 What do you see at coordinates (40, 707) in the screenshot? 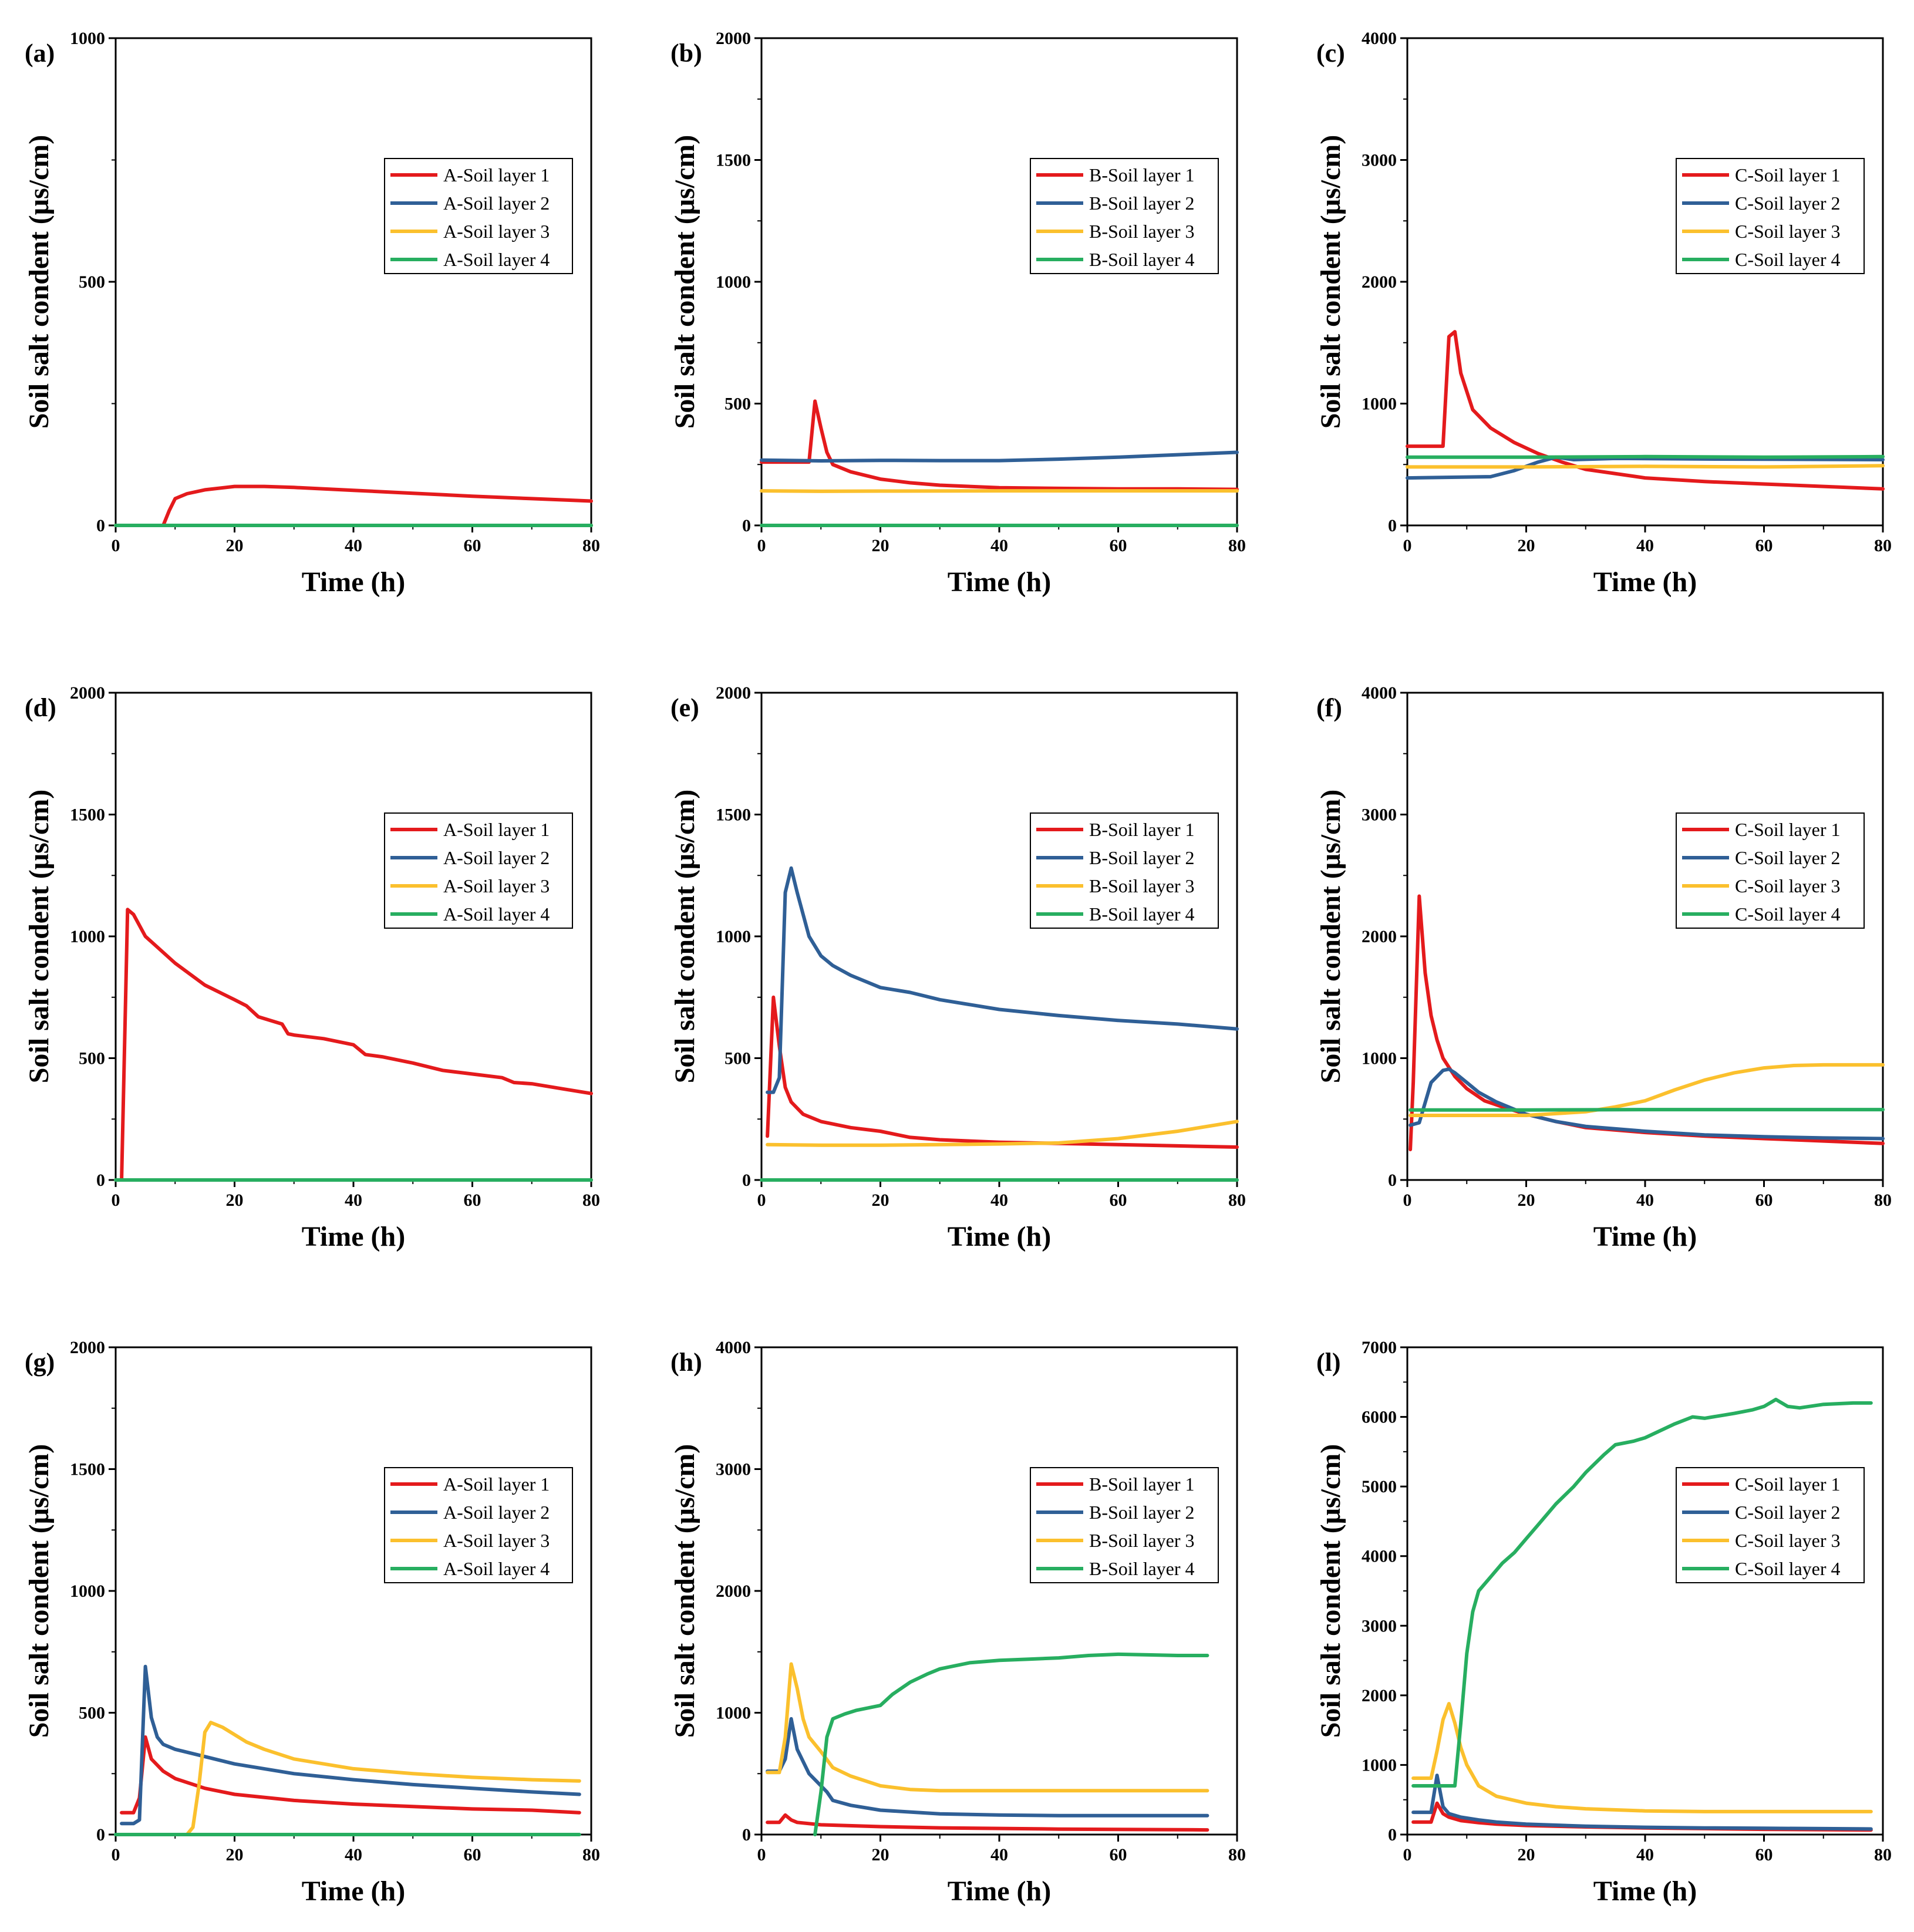
I see `panel-label: (d)` at bounding box center [40, 707].